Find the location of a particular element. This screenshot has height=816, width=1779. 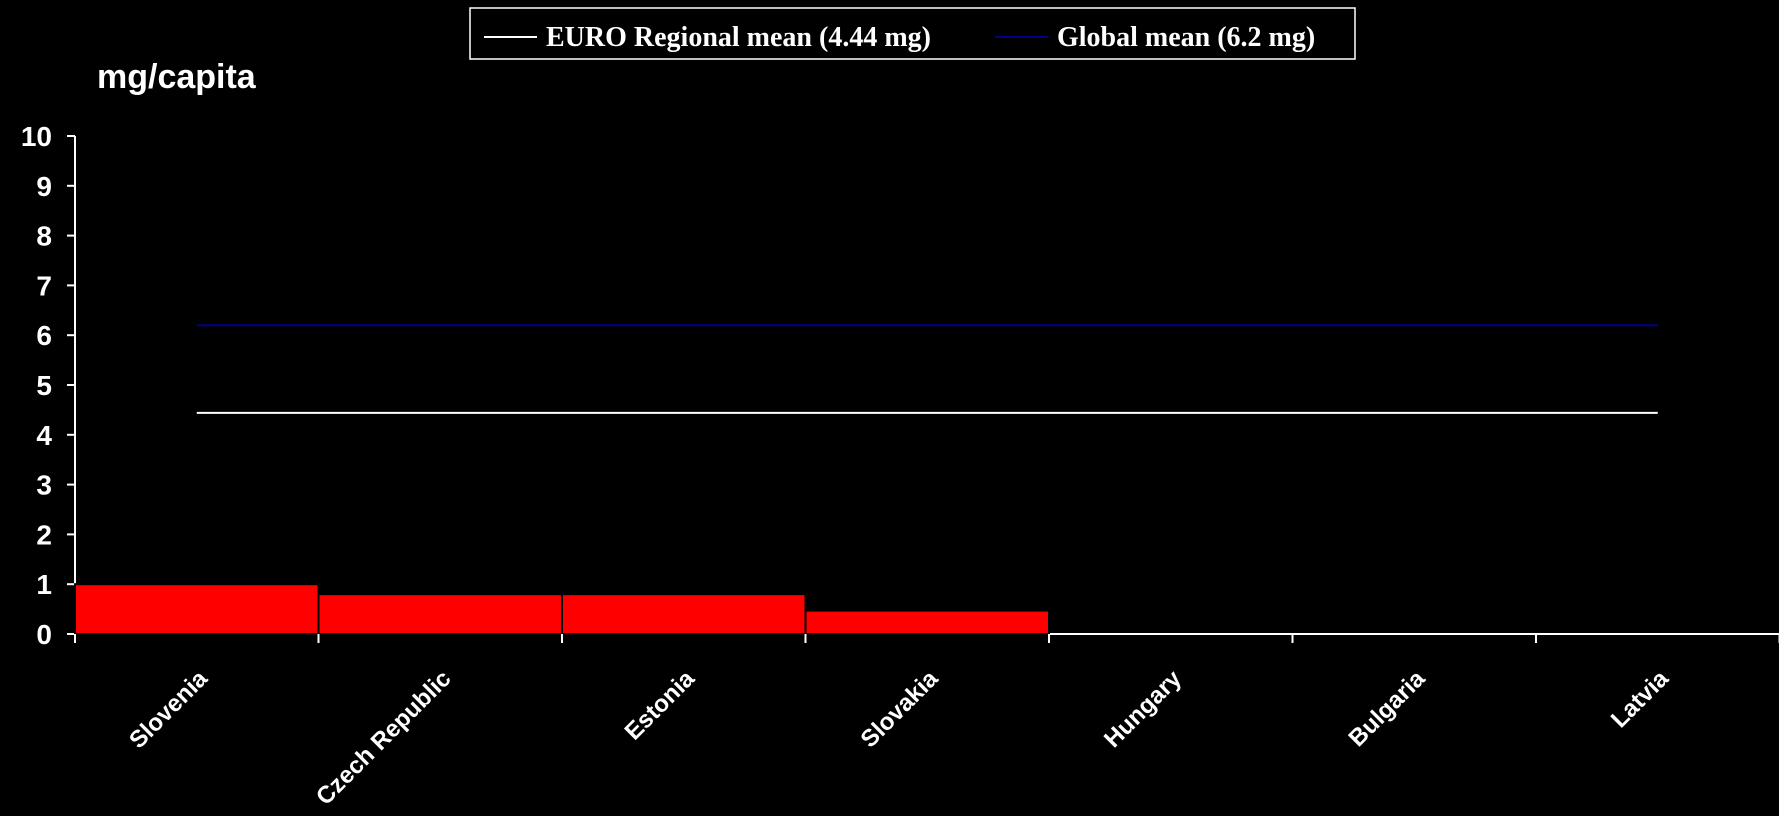

legend-box is located at coordinates (912, 33).